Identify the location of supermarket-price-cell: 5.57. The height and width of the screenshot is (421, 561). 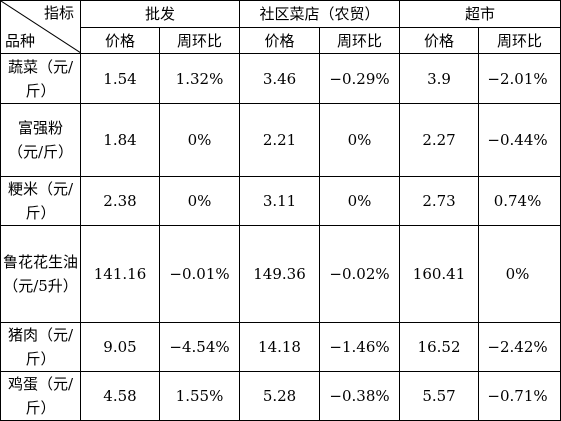
(439, 396).